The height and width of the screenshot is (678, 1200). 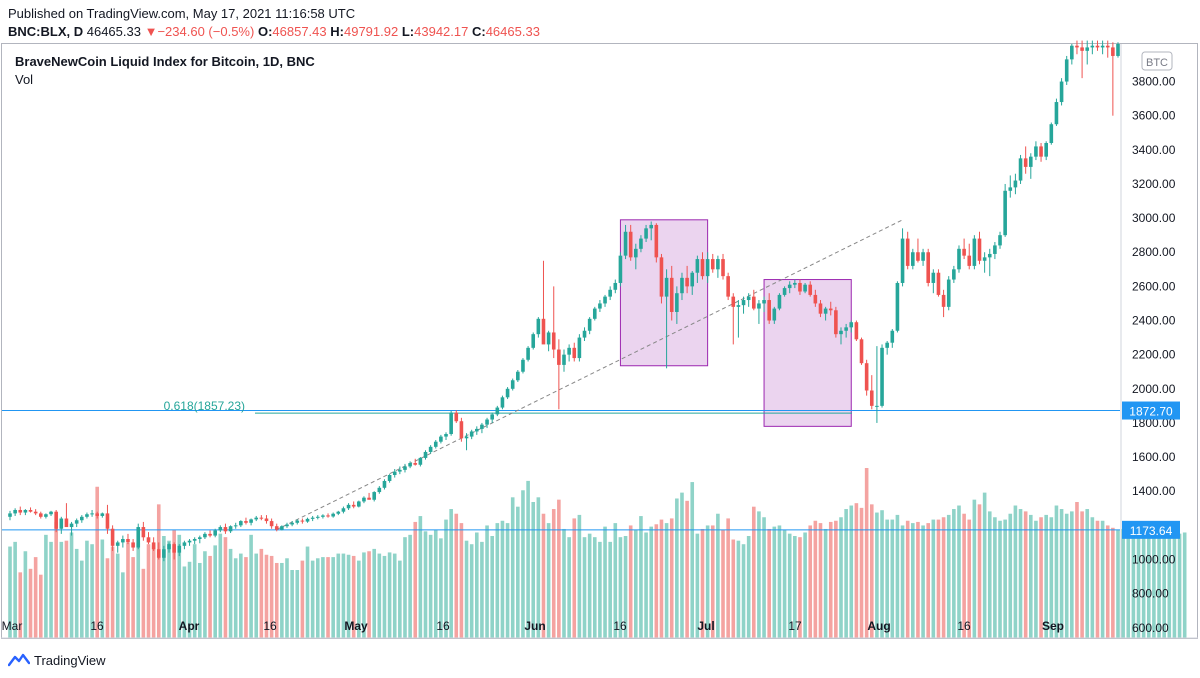 What do you see at coordinates (12, 626) in the screenshot?
I see `time-tick-label: Mar` at bounding box center [12, 626].